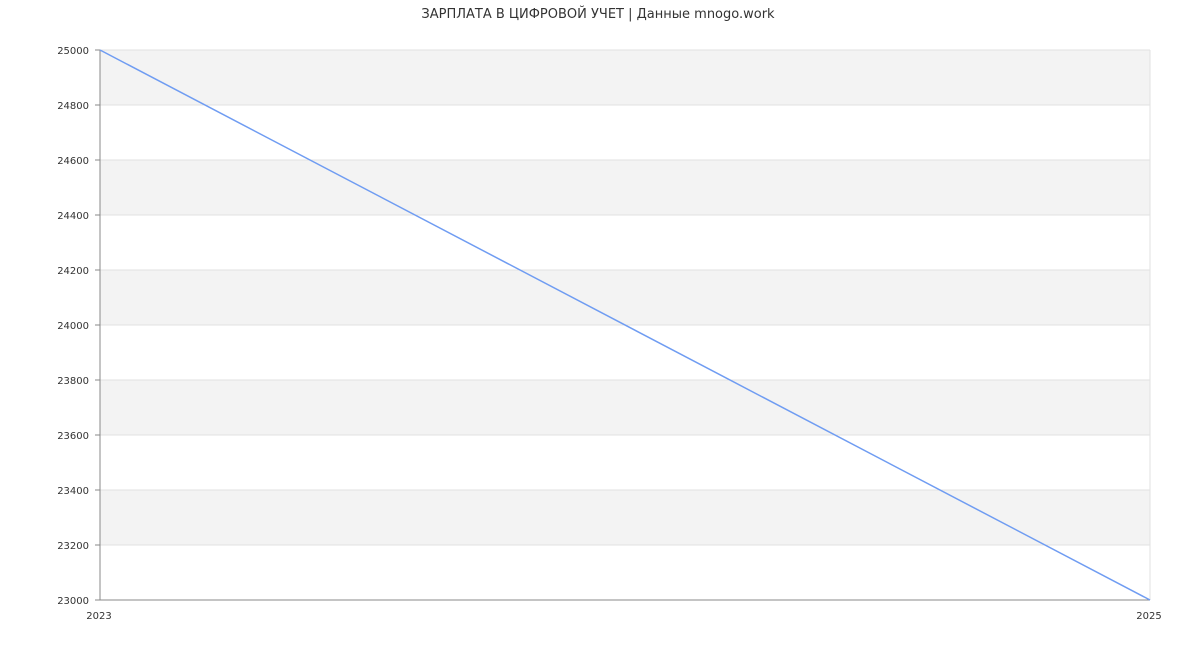 Image resolution: width=1200 pixels, height=650 pixels. What do you see at coordinates (73, 216) in the screenshot?
I see `y-tick-label: 24400` at bounding box center [73, 216].